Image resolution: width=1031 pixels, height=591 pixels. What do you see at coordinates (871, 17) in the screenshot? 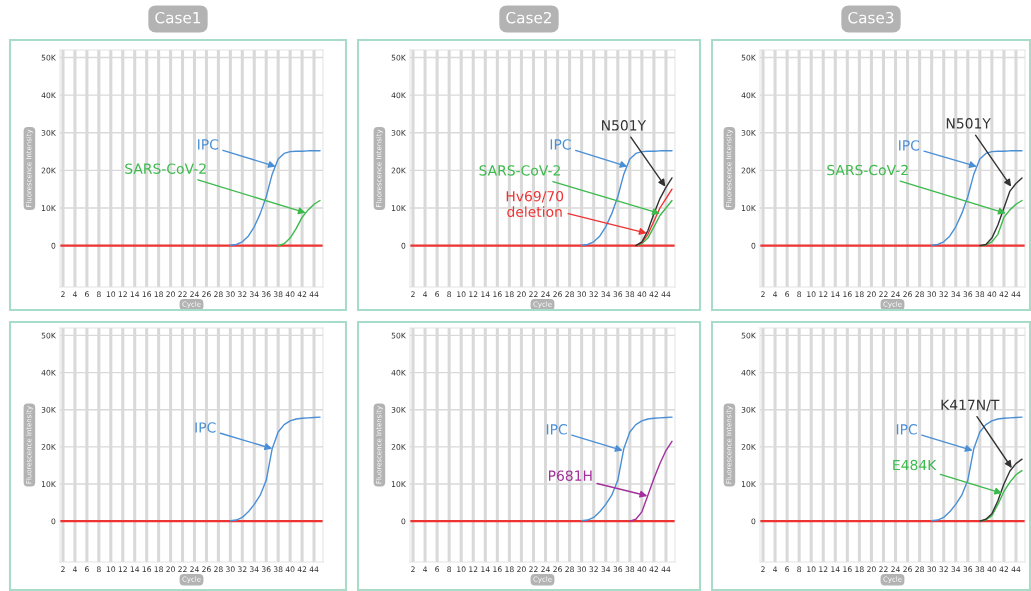
I see `chart-title: Case3` at bounding box center [871, 17].